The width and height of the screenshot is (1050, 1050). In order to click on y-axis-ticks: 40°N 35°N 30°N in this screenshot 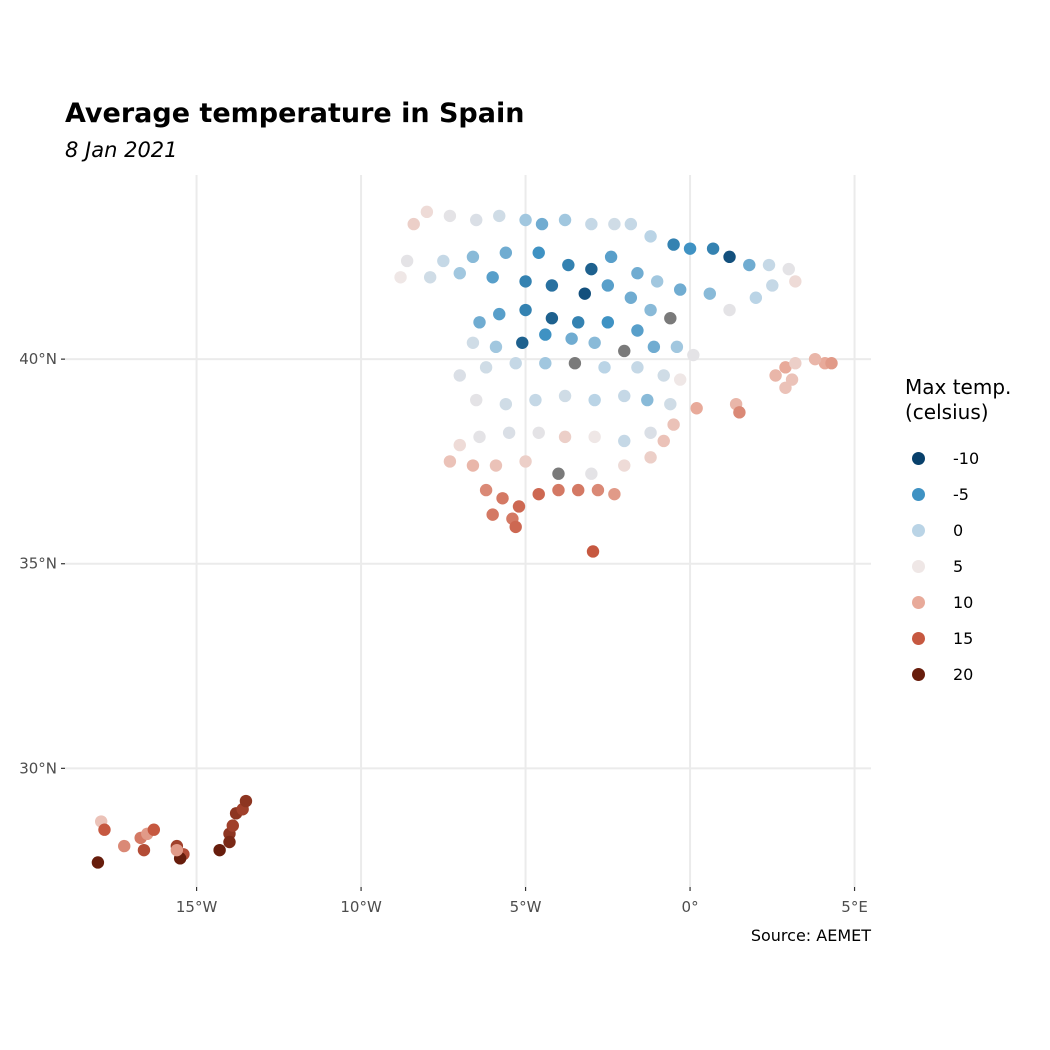, I will do `click(42, 563)`.